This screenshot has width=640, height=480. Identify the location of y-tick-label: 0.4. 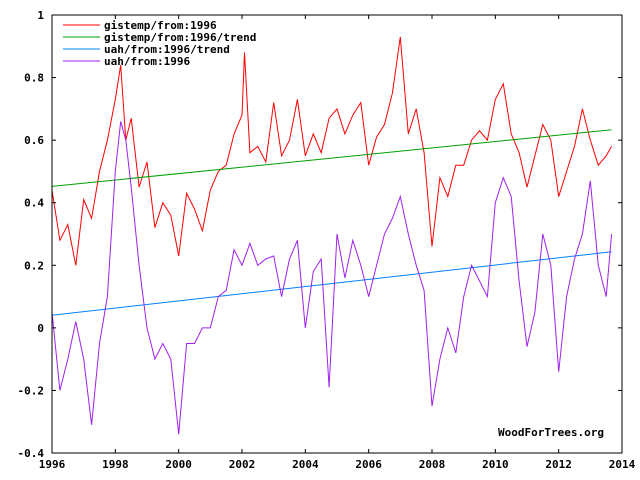
(34, 203).